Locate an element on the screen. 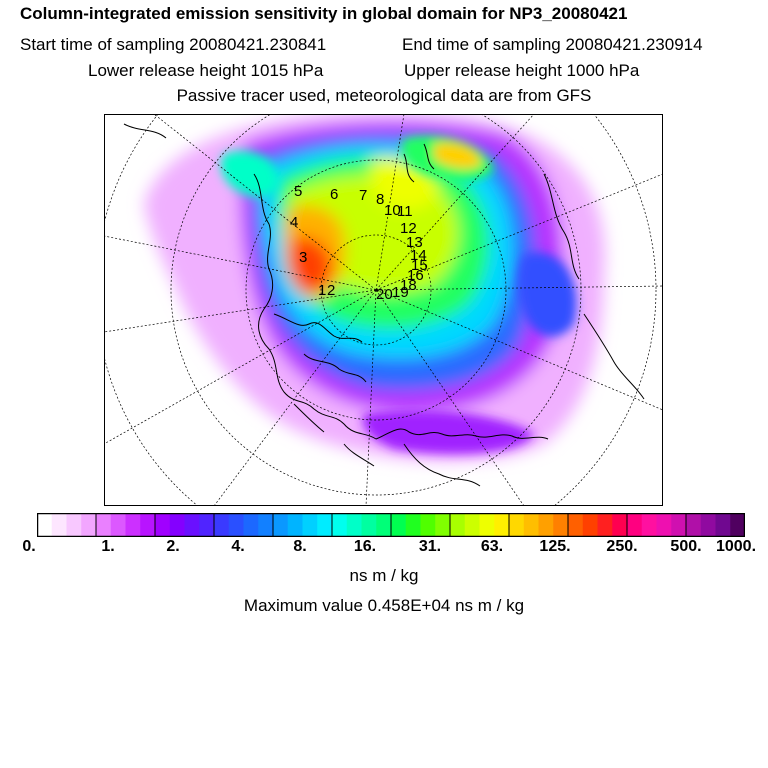 This screenshot has height=768, width=768. colorbar is located at coordinates (391, 525).